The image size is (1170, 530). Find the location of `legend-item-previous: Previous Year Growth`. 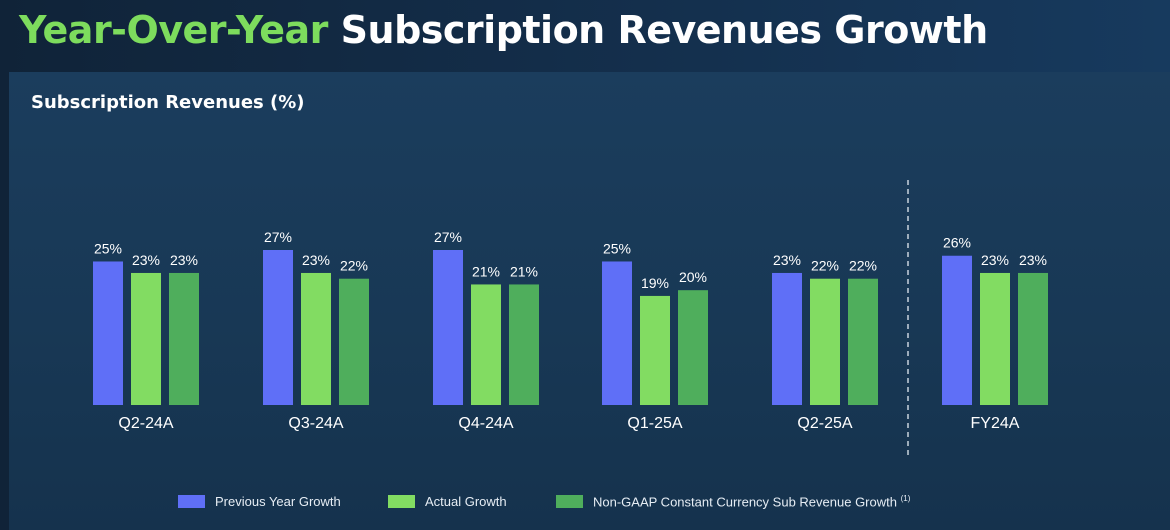

legend-item-previous: Previous Year Growth is located at coordinates (259, 501).